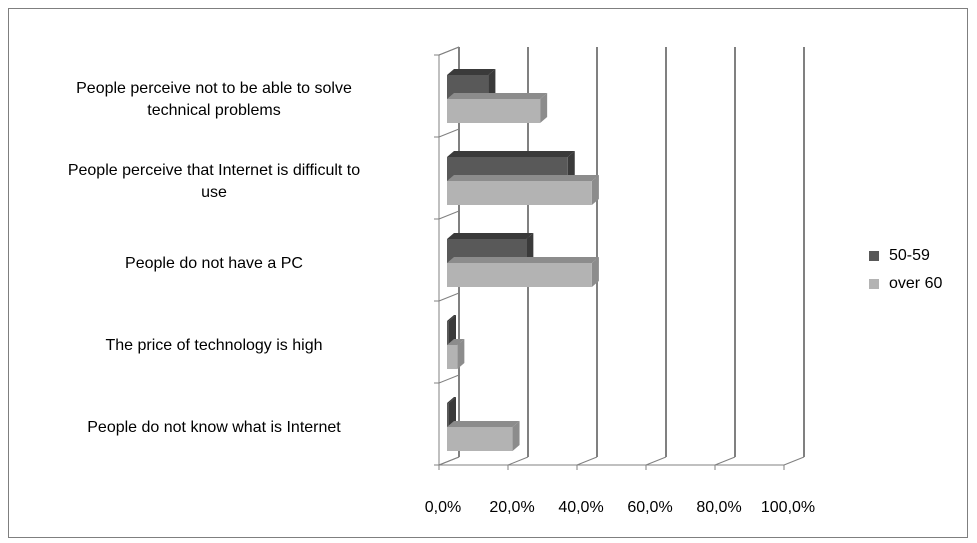 The height and width of the screenshot is (543, 977). I want to click on category-label-line: People do not have a PC, so click(214, 263).